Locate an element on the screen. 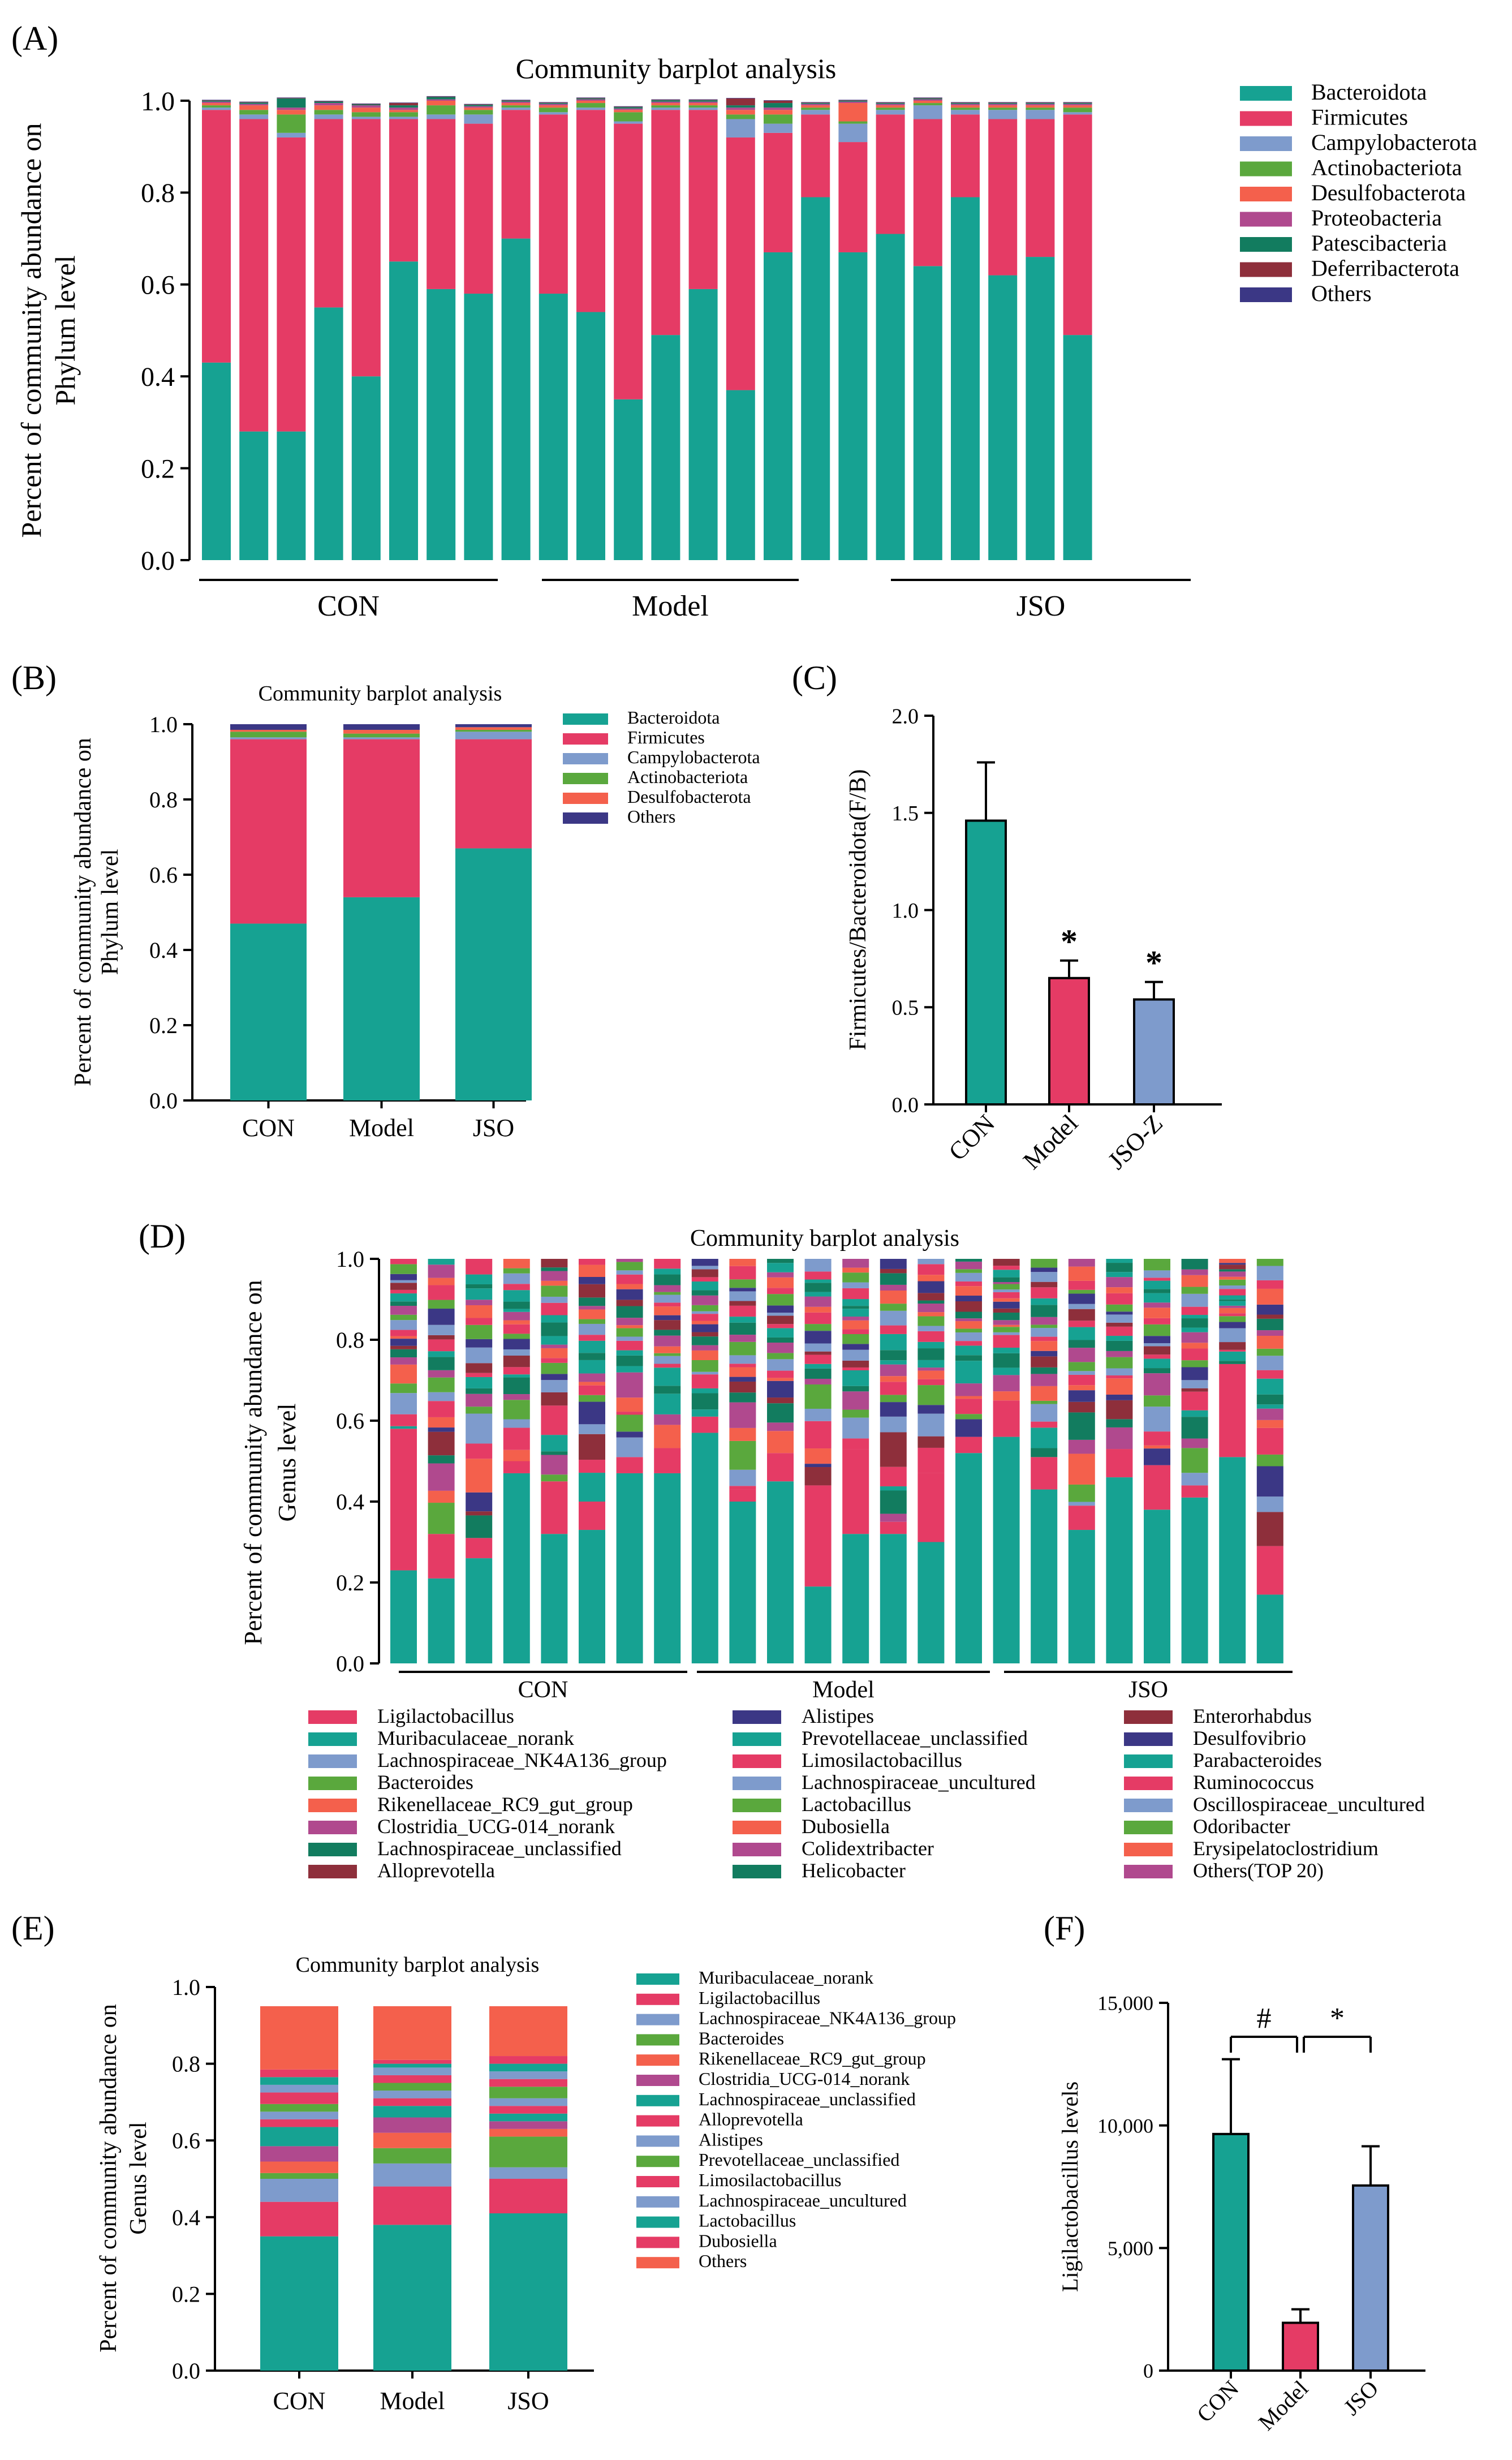 The width and height of the screenshot is (1512, 2460). chart-b-y-tick-label: 0.0 is located at coordinates (163, 1100).